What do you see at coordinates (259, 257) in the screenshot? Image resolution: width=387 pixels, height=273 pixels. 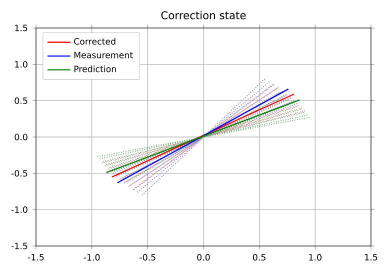 I see `x-tick-label: 0.5` at bounding box center [259, 257].